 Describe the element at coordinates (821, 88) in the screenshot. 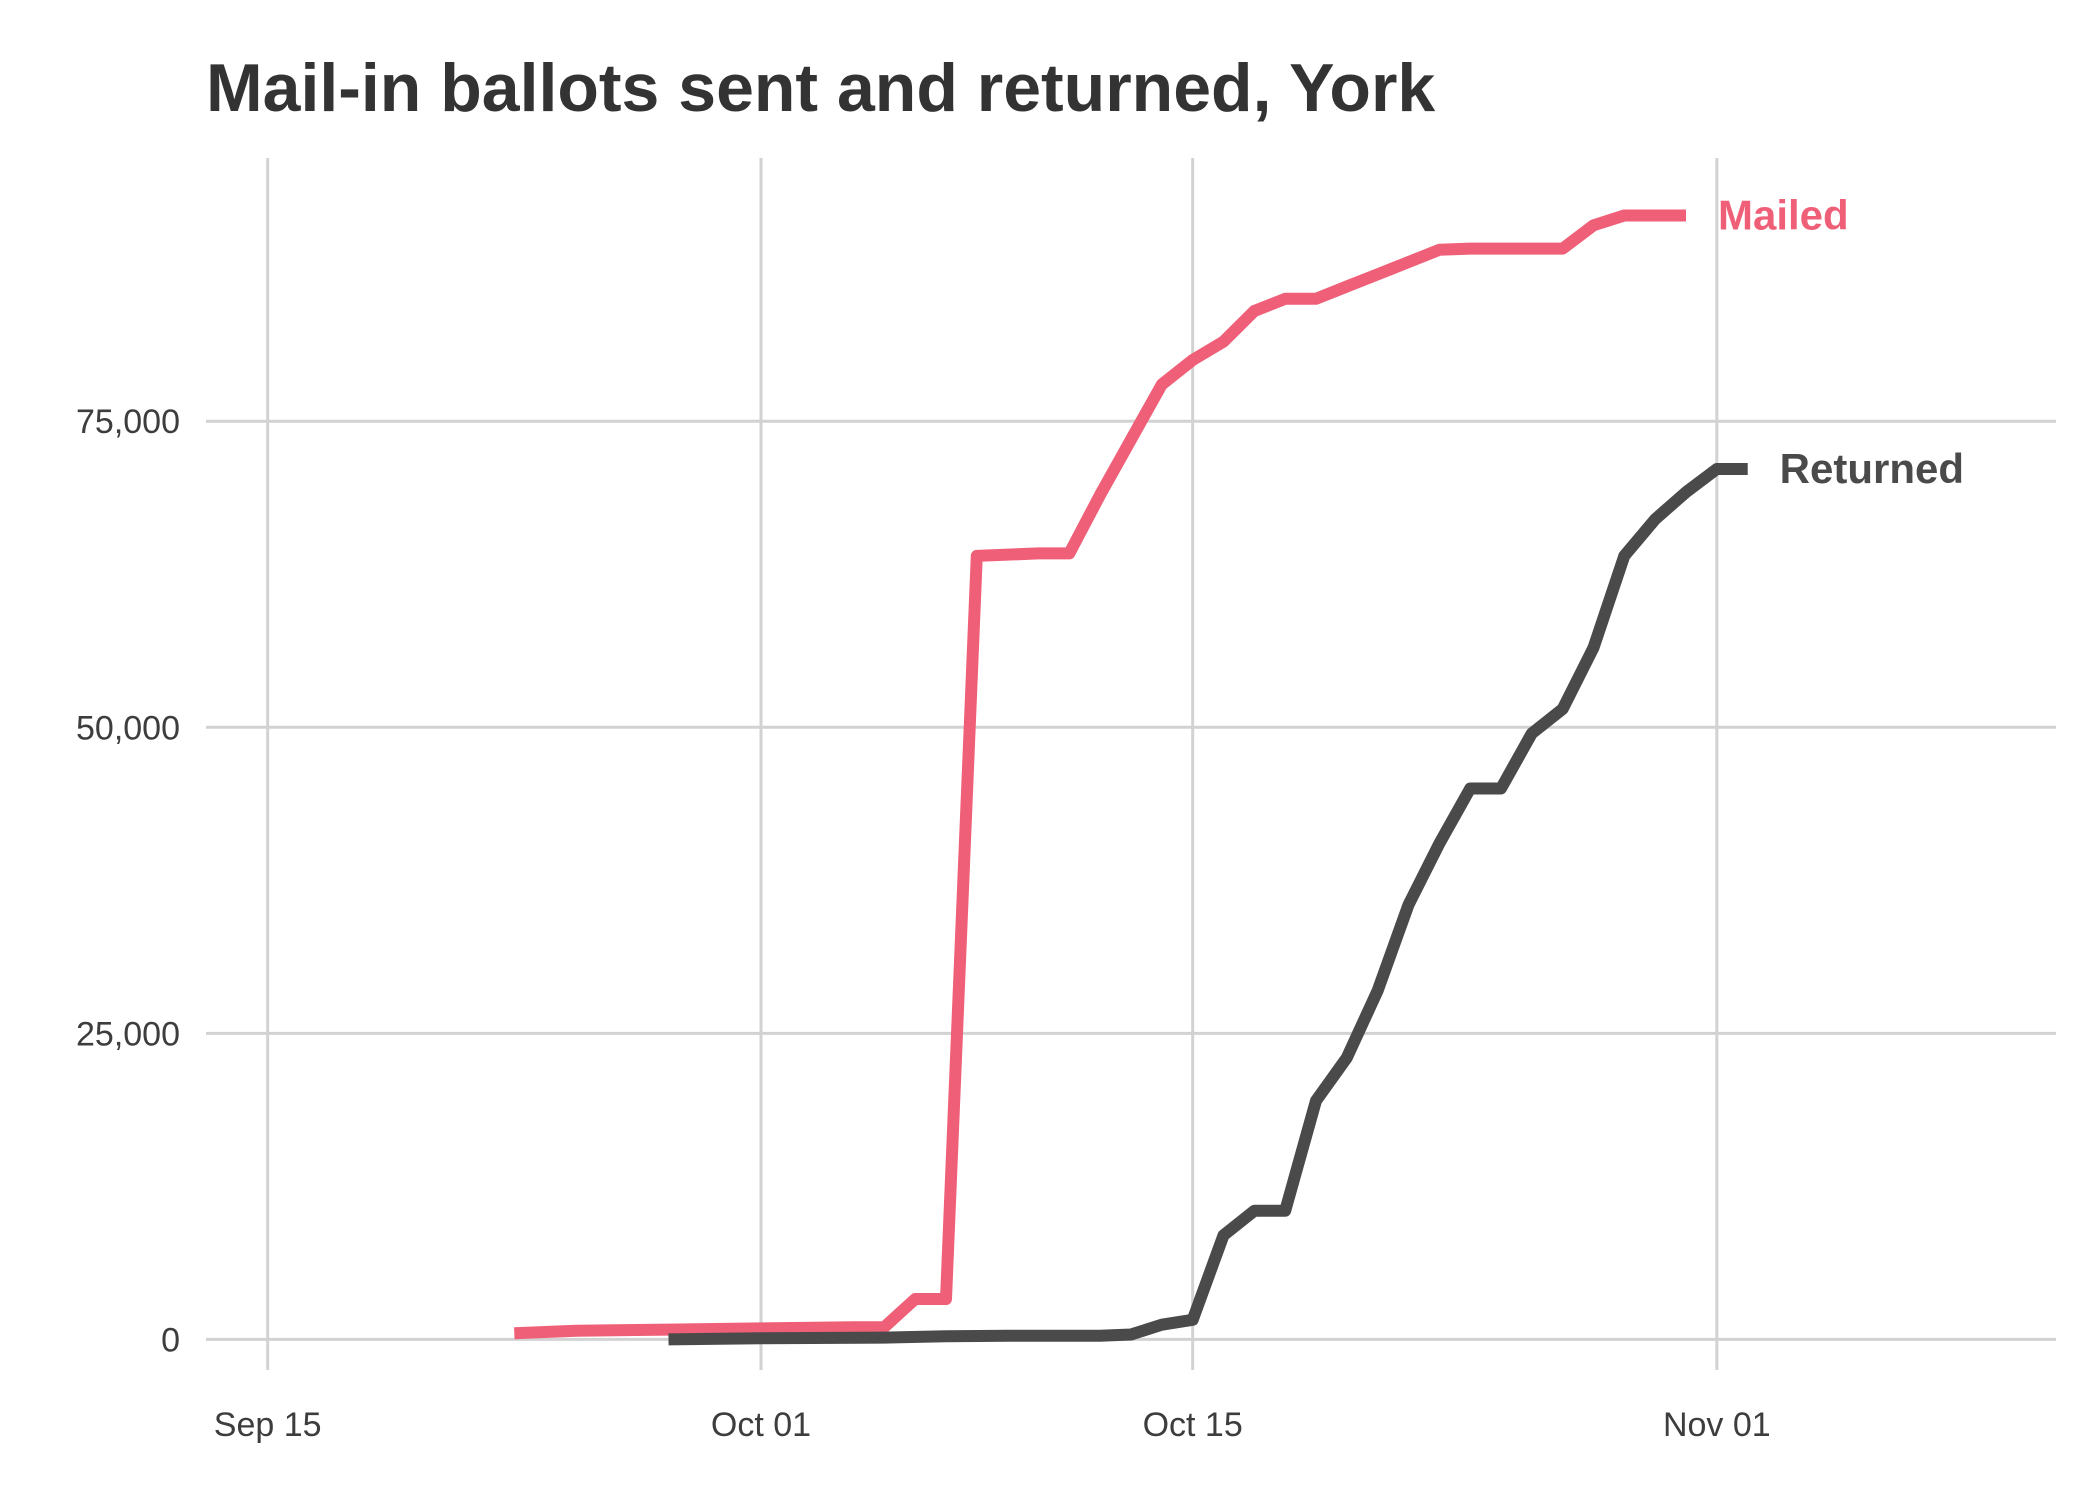

I see `chart-title: Mail-in ballots sent and returned, York` at that location.